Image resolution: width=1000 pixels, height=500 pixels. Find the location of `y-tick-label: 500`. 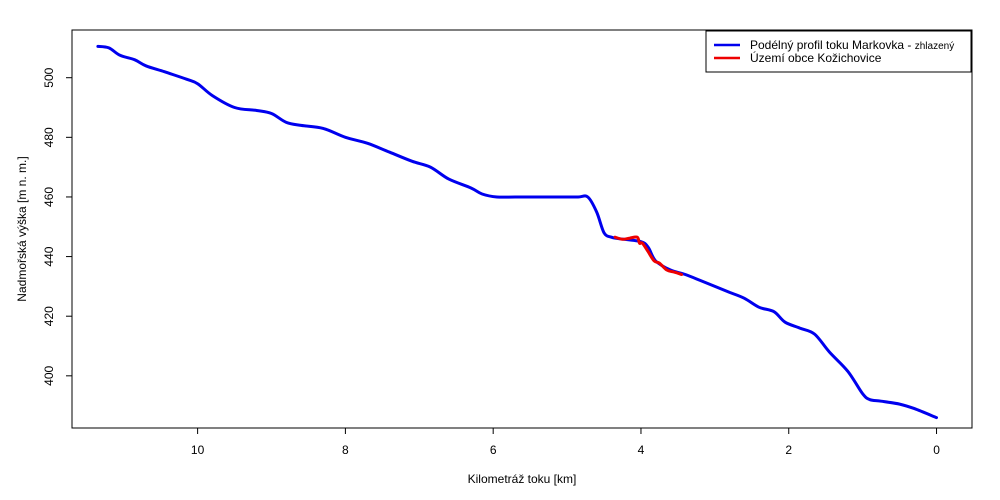

y-tick-label: 500 is located at coordinates (49, 77).